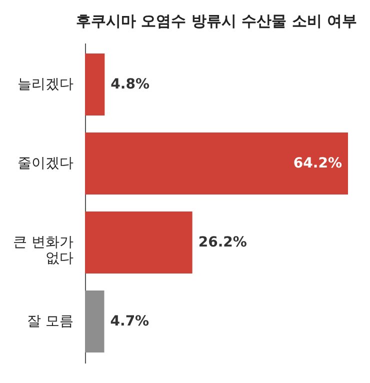 The width and height of the screenshot is (370, 383). I want to click on chart-title: 후쿠시마 오염수 방류시 수산물 소비 여부, so click(217, 21).